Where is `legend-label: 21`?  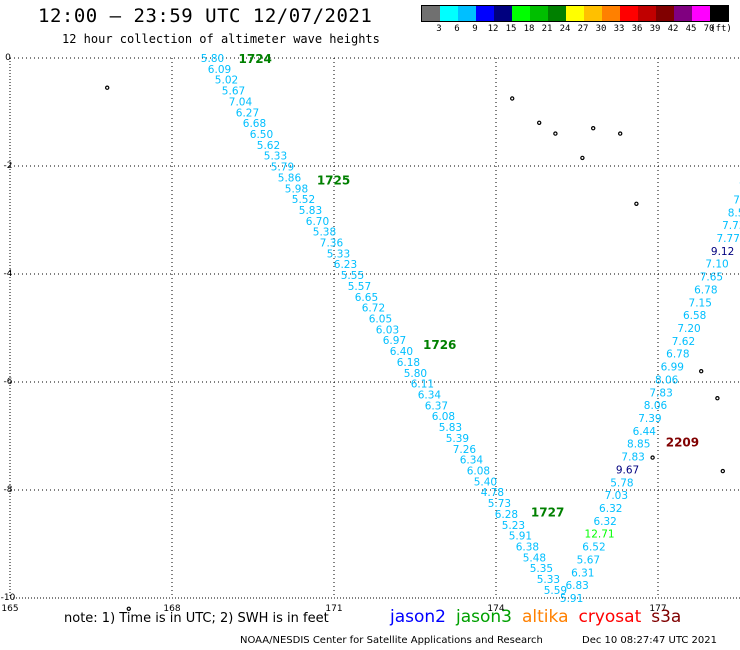 legend-label: 21 is located at coordinates (547, 29).